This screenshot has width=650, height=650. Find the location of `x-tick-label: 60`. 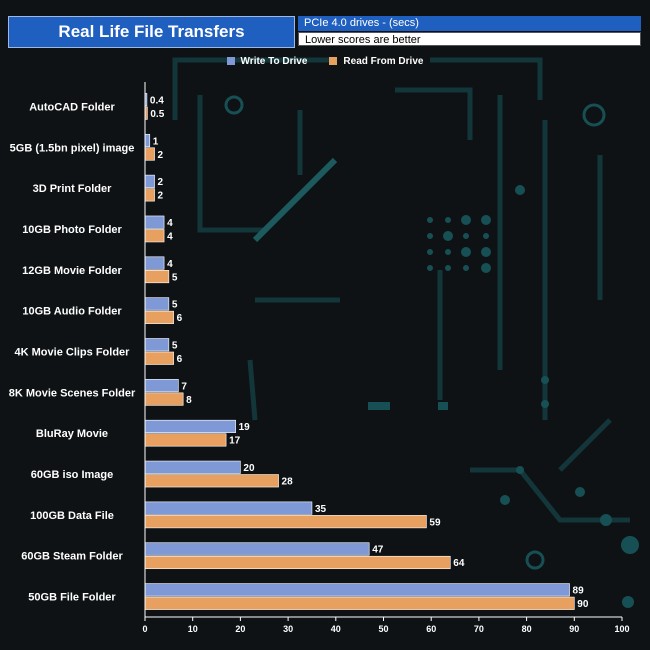

x-tick-label: 60 is located at coordinates (431, 629).